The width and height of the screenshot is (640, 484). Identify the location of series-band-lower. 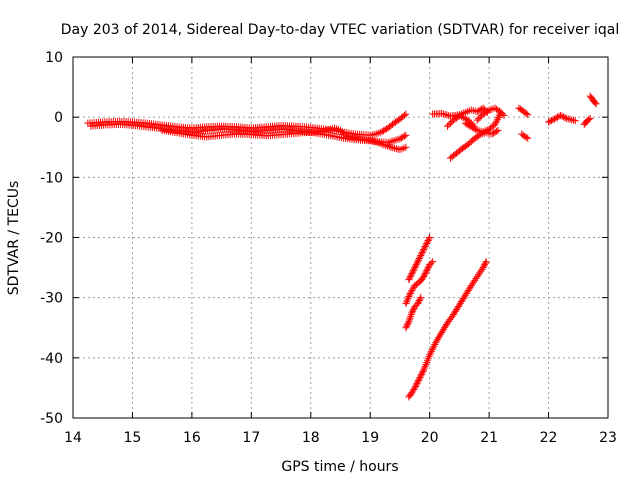
(284, 139).